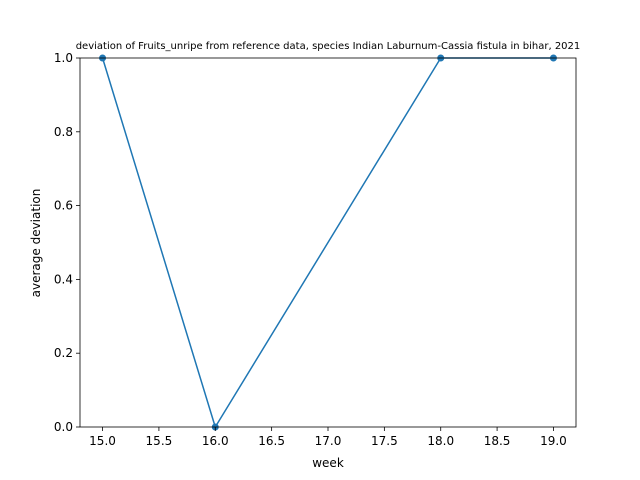  Describe the element at coordinates (63, 206) in the screenshot. I see `y-tick-label: 0.6` at that location.